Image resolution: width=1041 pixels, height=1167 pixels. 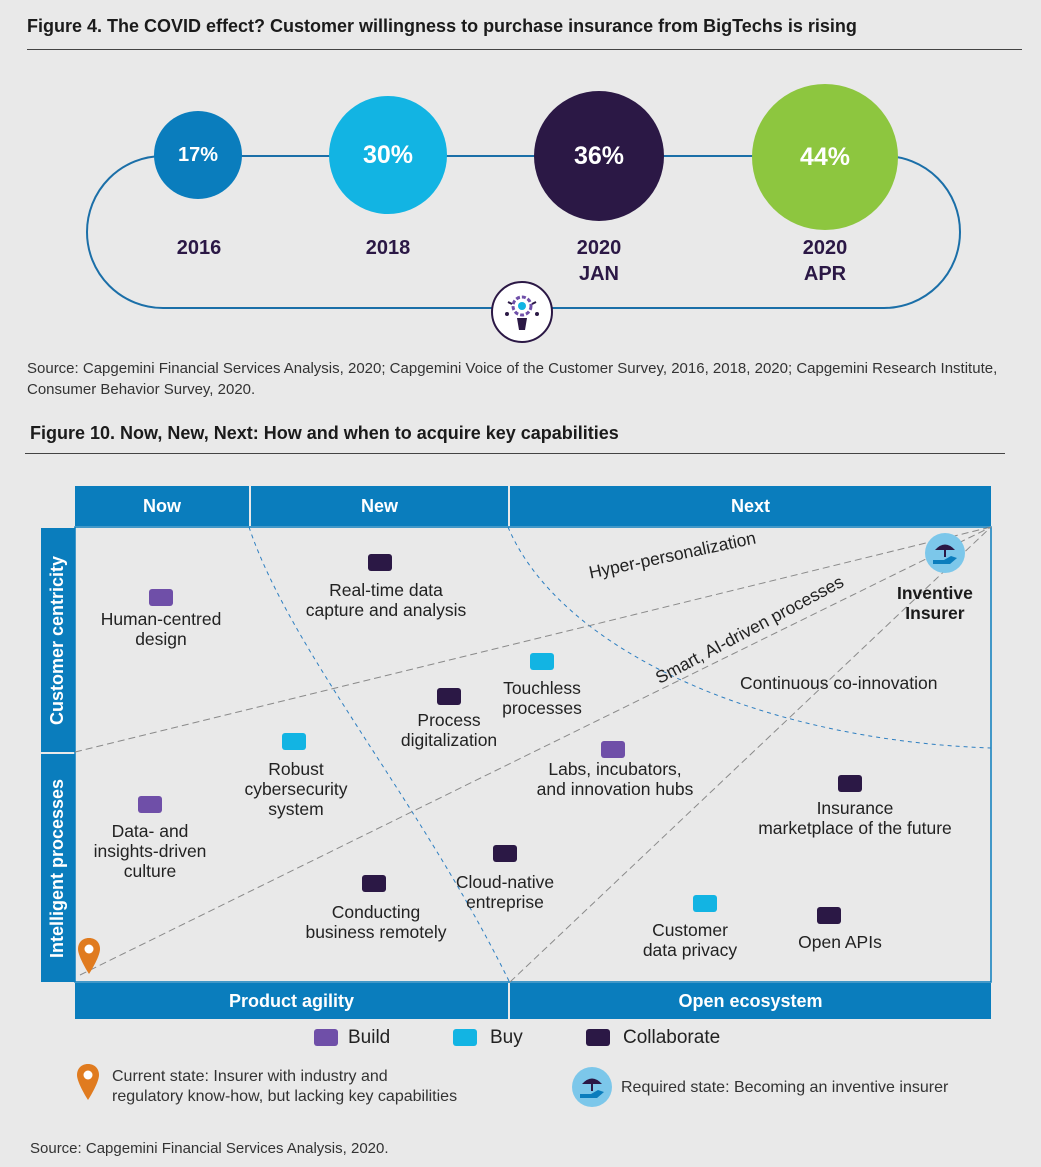 I want to click on item-process-digitalization: Process digitalization, so click(x=449, y=730).